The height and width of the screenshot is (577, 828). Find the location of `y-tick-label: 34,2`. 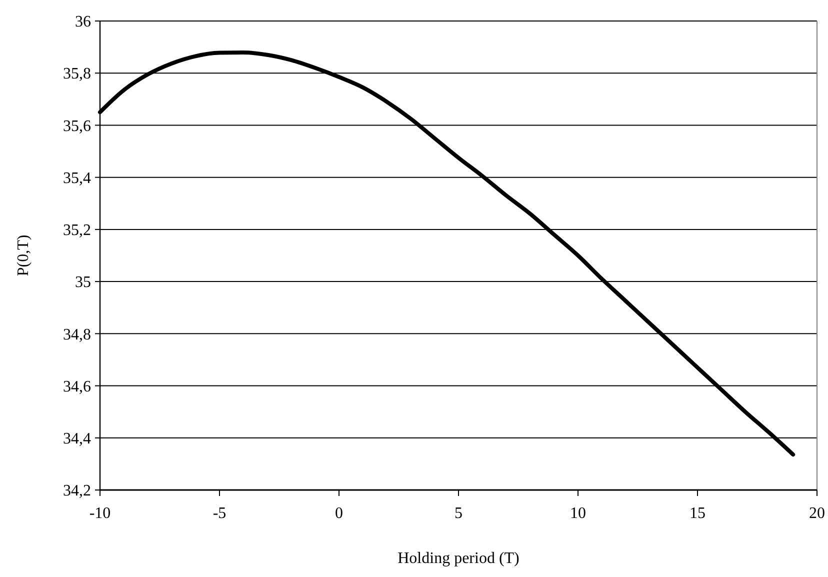

y-tick-label: 34,2 is located at coordinates (77, 491).